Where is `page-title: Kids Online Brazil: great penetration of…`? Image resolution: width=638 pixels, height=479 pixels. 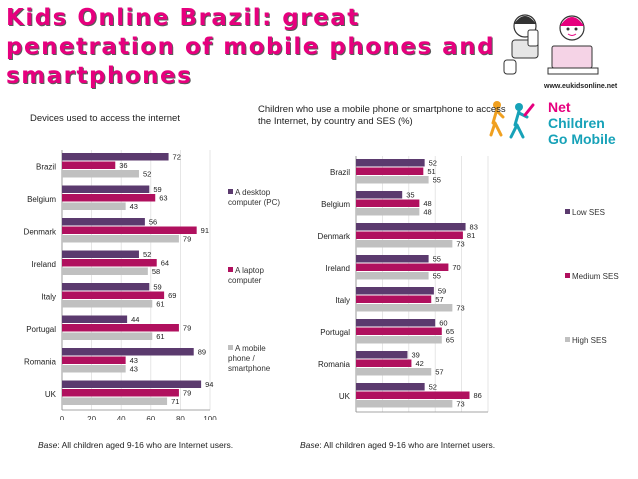 page-title: Kids Online Brazil: great penetration of… is located at coordinates (251, 47).